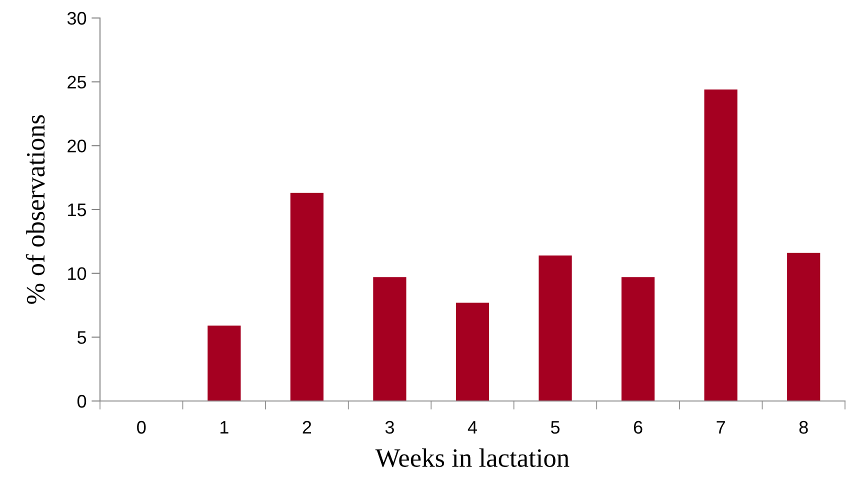 This screenshot has height=493, width=847. I want to click on x-tick-label: 1, so click(224, 427).